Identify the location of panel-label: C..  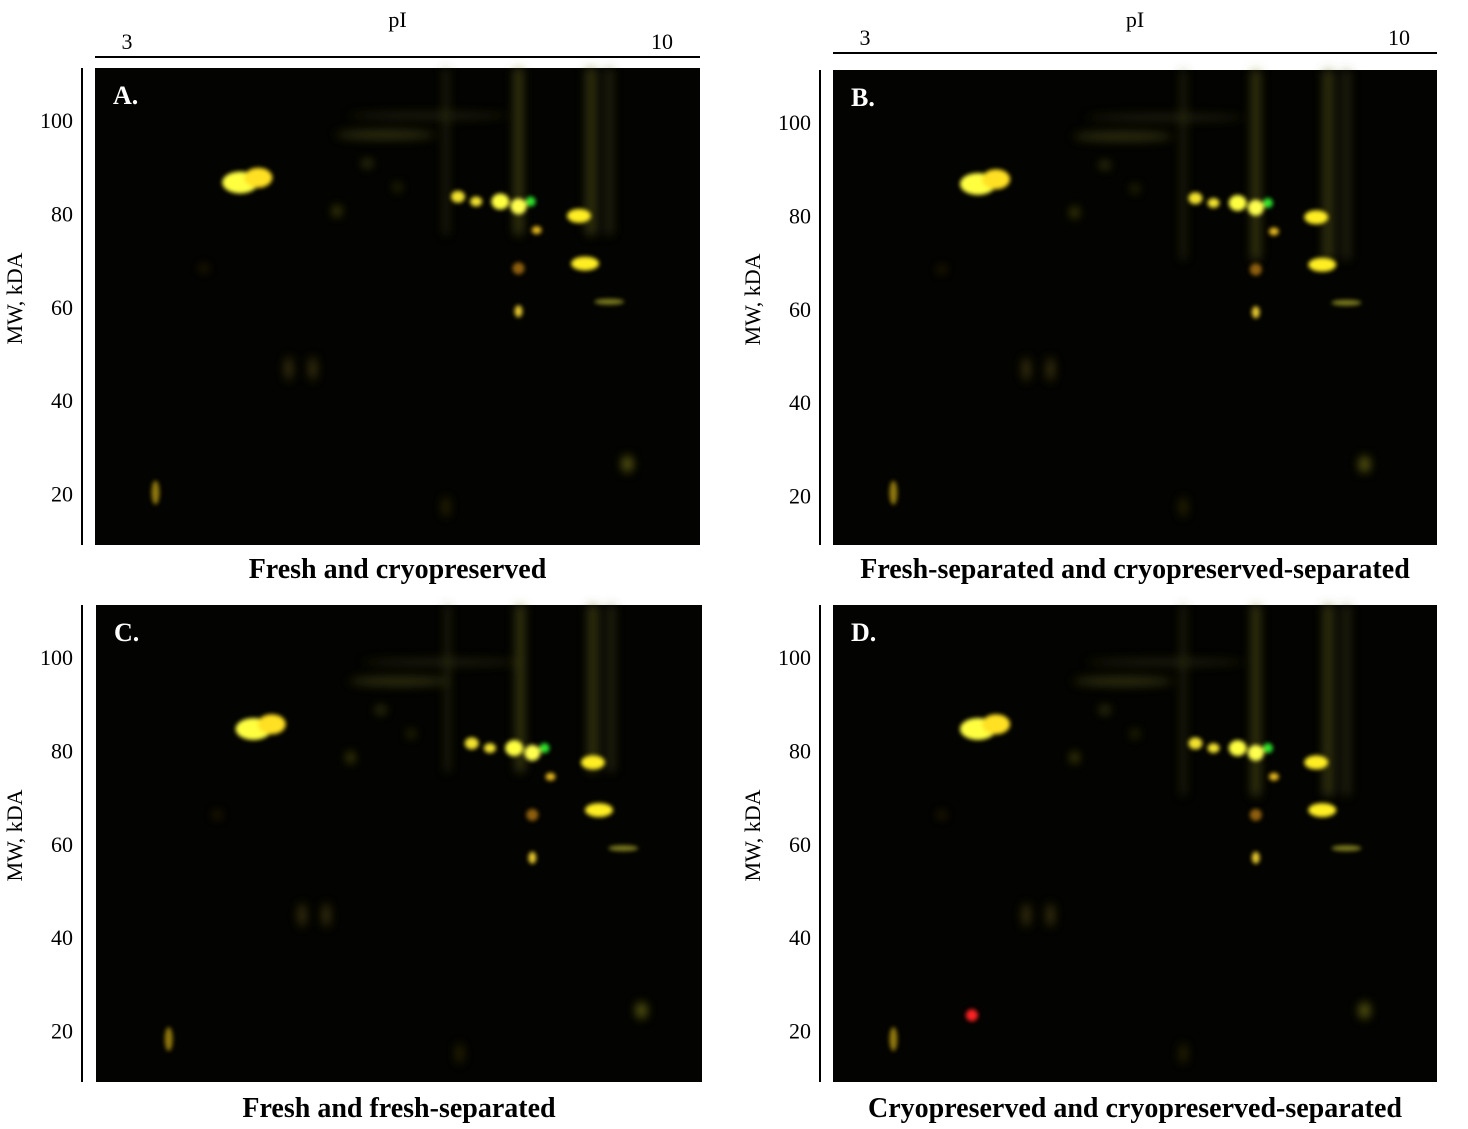
(126, 632).